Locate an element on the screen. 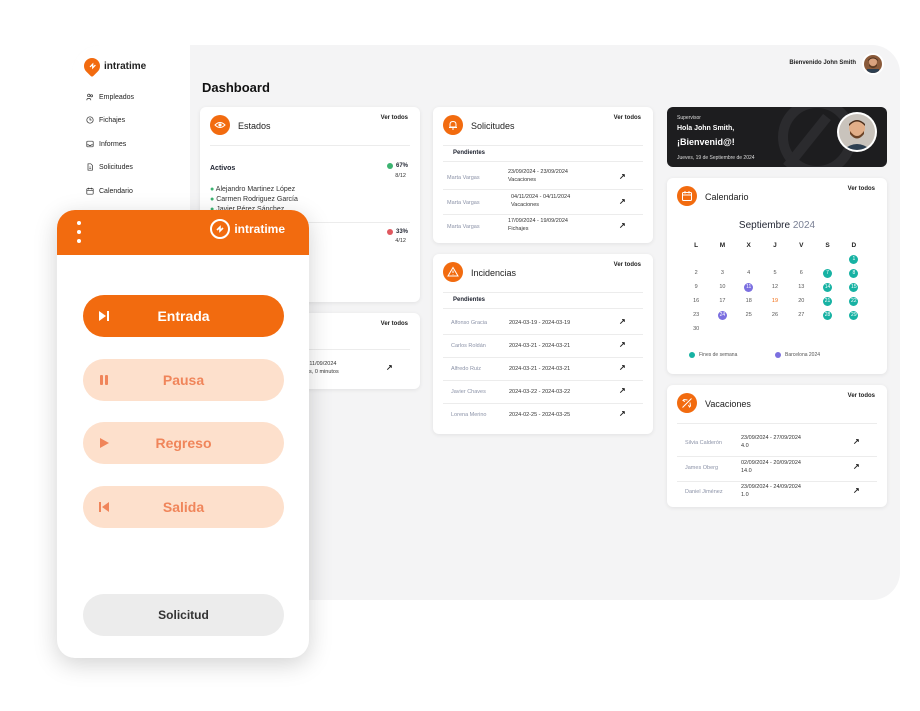  calendar-day: 14 is located at coordinates (827, 287).